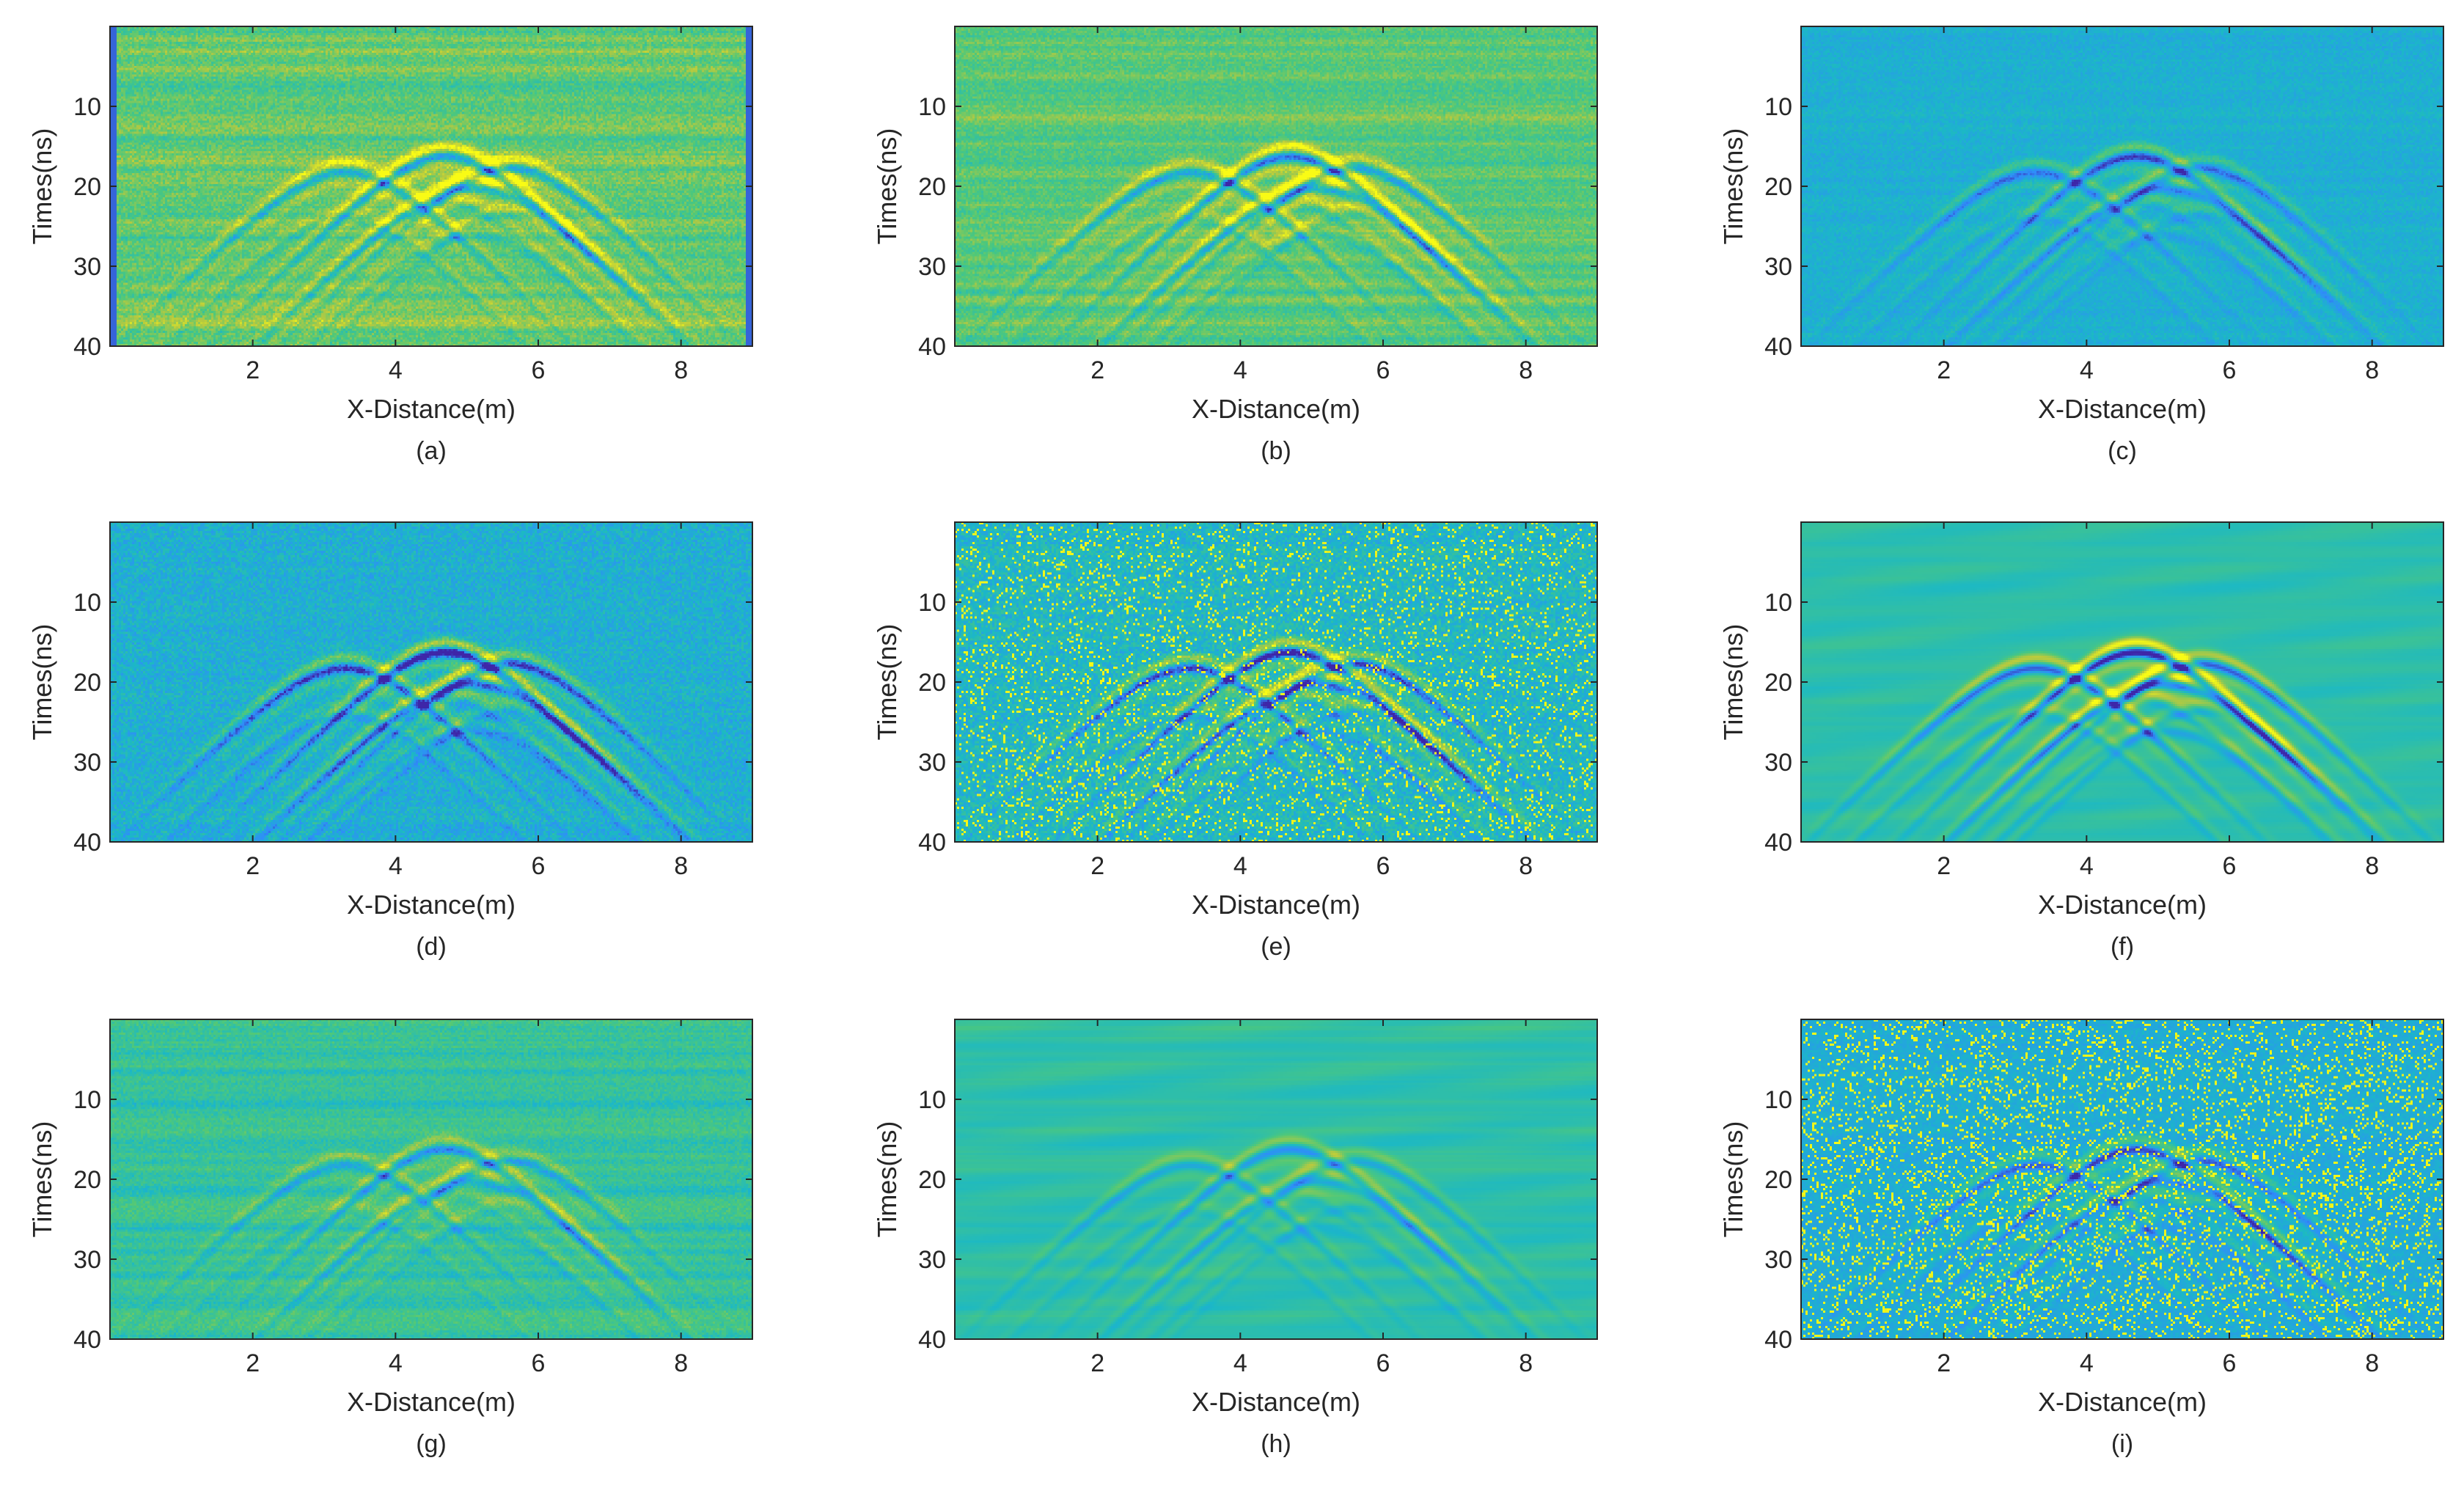 This screenshot has height=1499, width=2464. What do you see at coordinates (431, 451) in the screenshot?
I see `panel-caption: (a)` at bounding box center [431, 451].